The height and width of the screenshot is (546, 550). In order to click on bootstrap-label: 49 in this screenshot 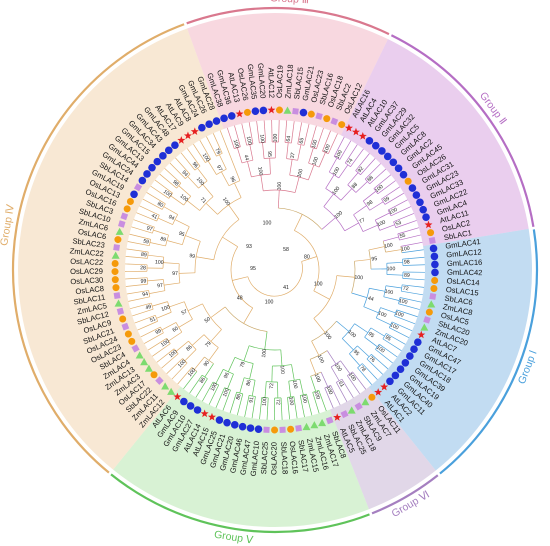, I will do `click(148, 307)`.